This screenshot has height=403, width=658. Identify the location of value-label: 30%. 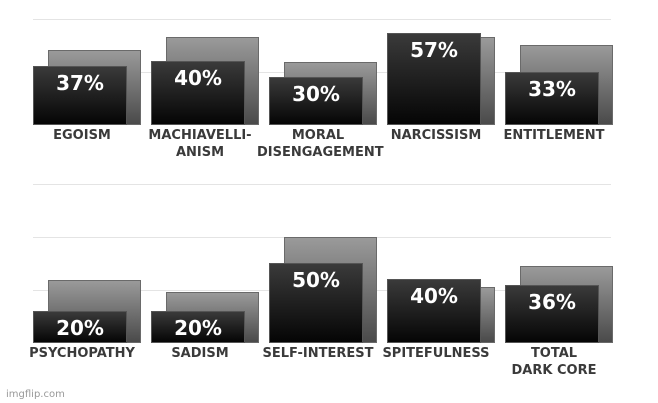
(316, 93).